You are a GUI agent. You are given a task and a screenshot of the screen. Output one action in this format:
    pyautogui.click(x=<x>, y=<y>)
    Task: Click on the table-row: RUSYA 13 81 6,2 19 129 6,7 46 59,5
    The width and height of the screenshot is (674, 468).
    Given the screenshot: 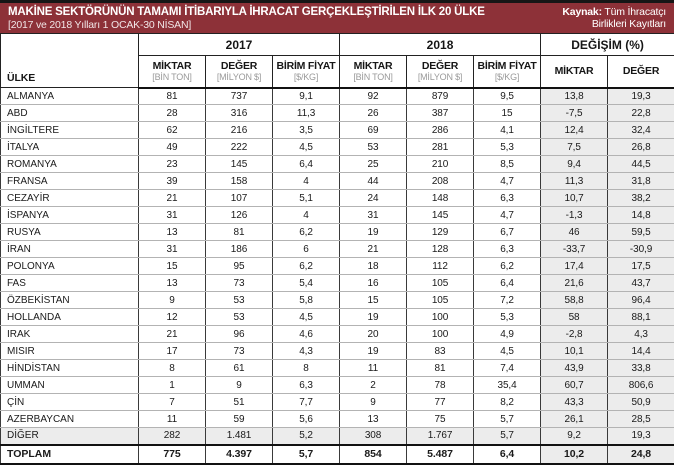 What is the action you would take?
    pyautogui.click(x=337, y=232)
    